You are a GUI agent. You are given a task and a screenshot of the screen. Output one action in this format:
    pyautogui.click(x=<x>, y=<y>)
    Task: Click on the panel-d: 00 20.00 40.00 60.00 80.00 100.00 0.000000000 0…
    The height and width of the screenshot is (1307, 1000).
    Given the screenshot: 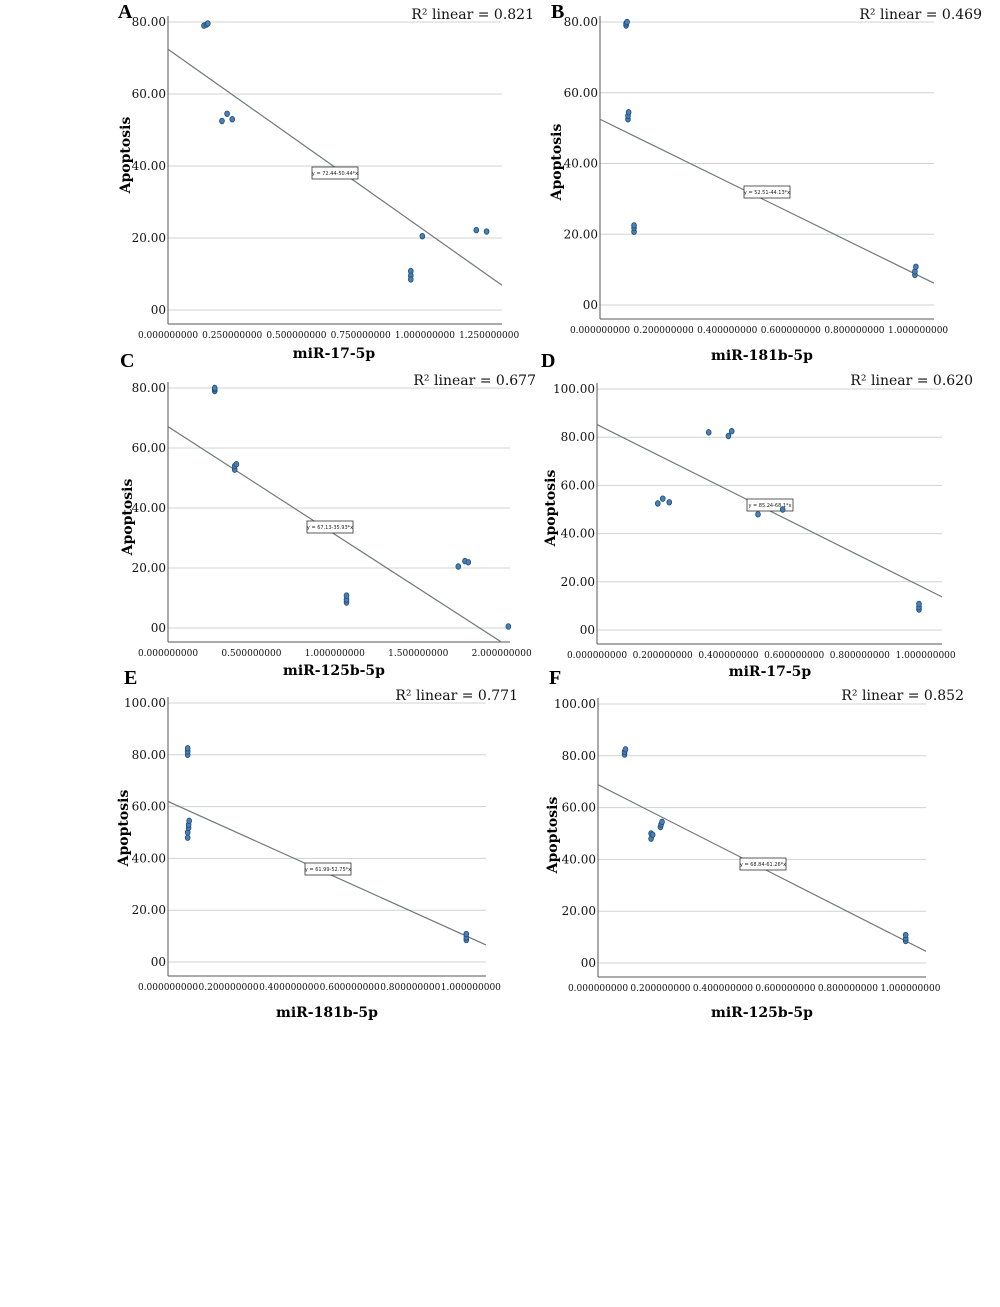 What is the action you would take?
    pyautogui.click(x=757, y=515)
    